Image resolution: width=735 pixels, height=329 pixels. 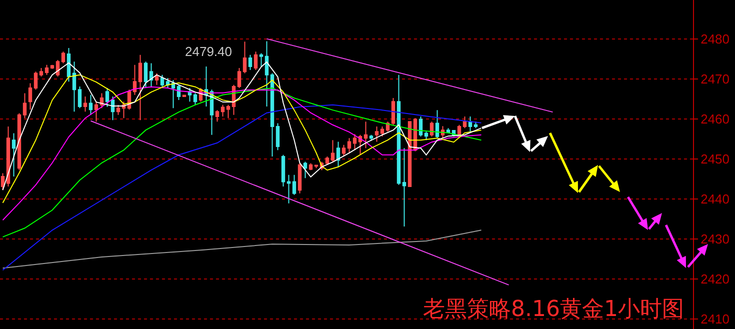 I want to click on y-tick-label: 2410, so click(x=715, y=319).